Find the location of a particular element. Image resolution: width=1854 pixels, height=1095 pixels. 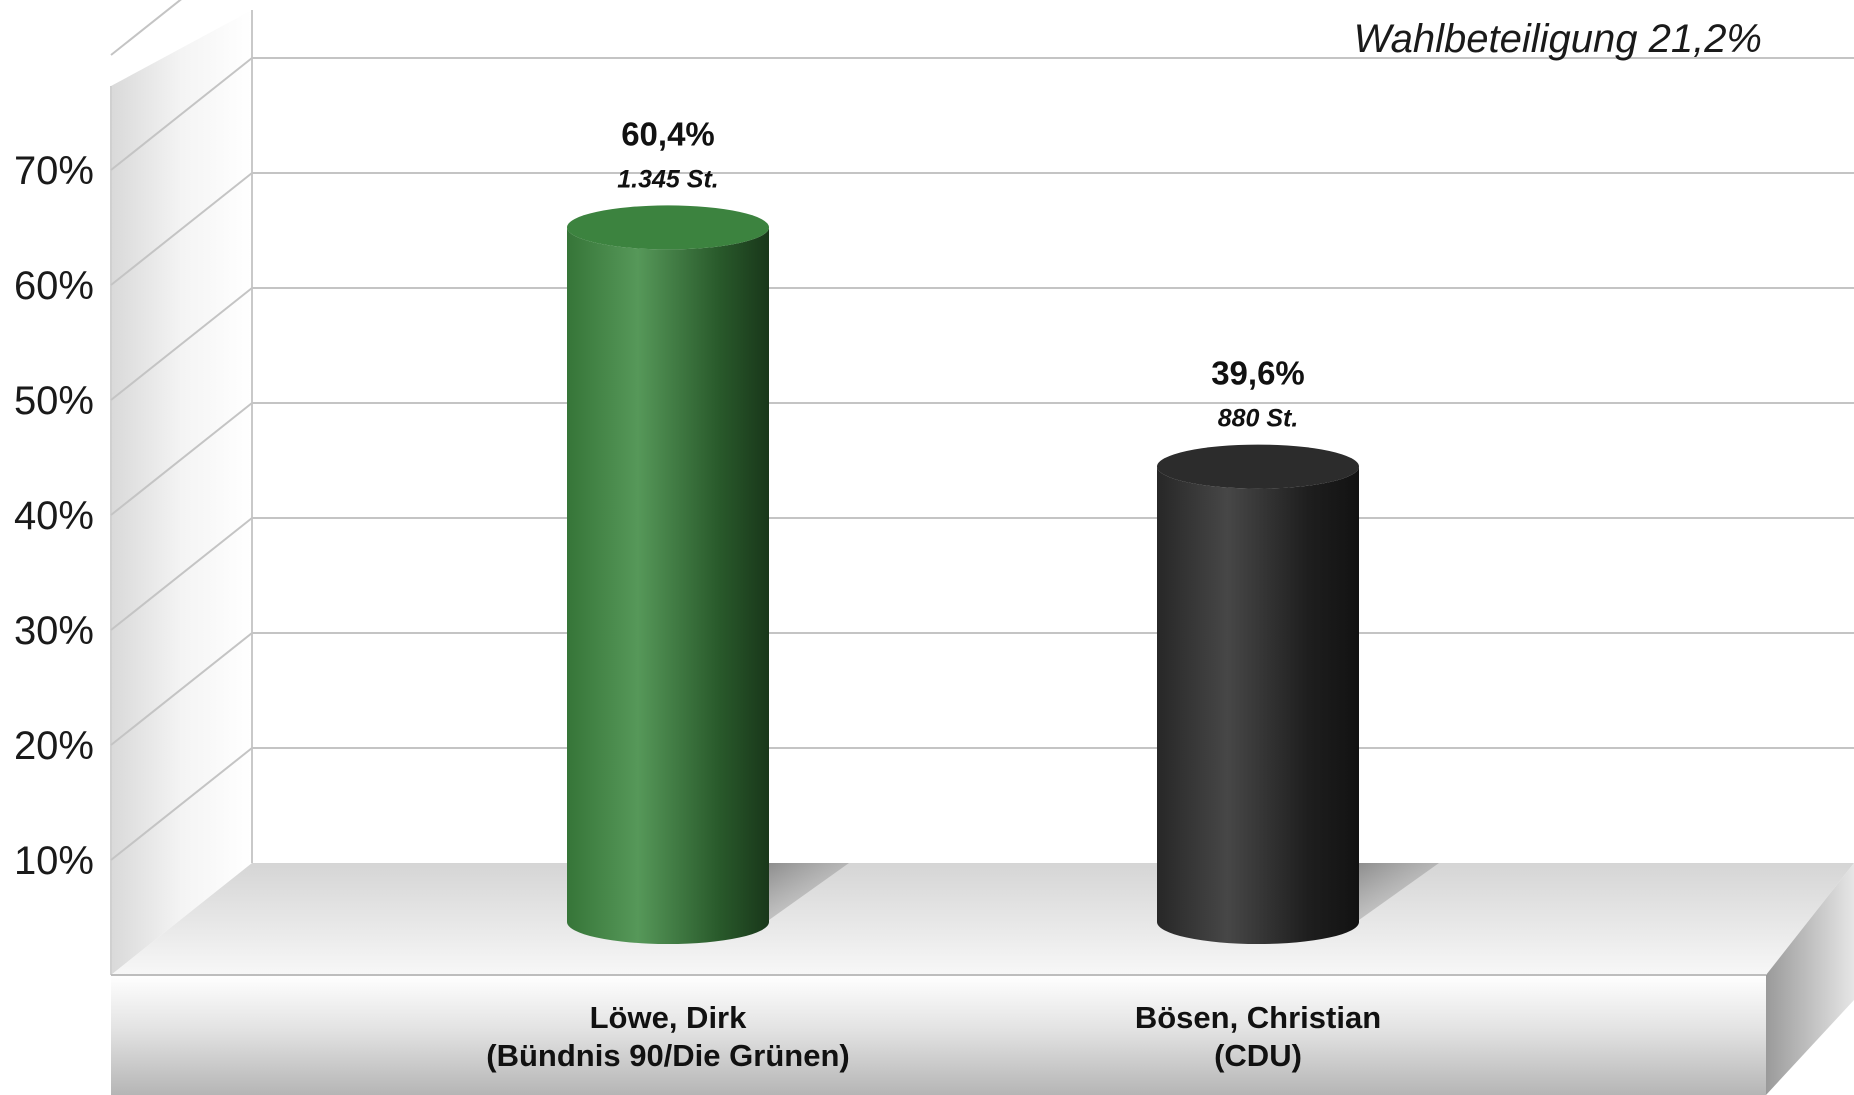

y-tick-label: 70% is located at coordinates (54, 171).